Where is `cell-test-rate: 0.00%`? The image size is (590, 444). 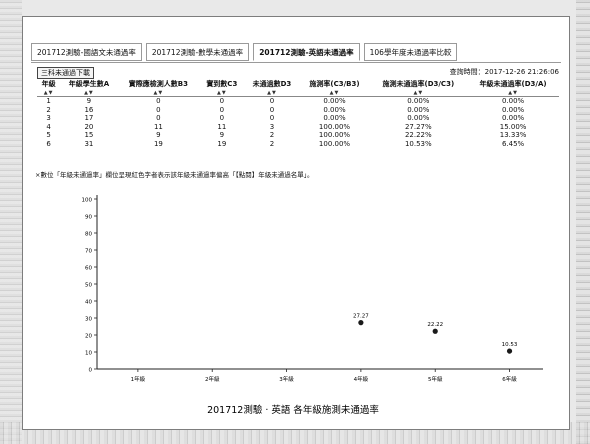 cell-test-rate: 0.00% is located at coordinates (334, 109).